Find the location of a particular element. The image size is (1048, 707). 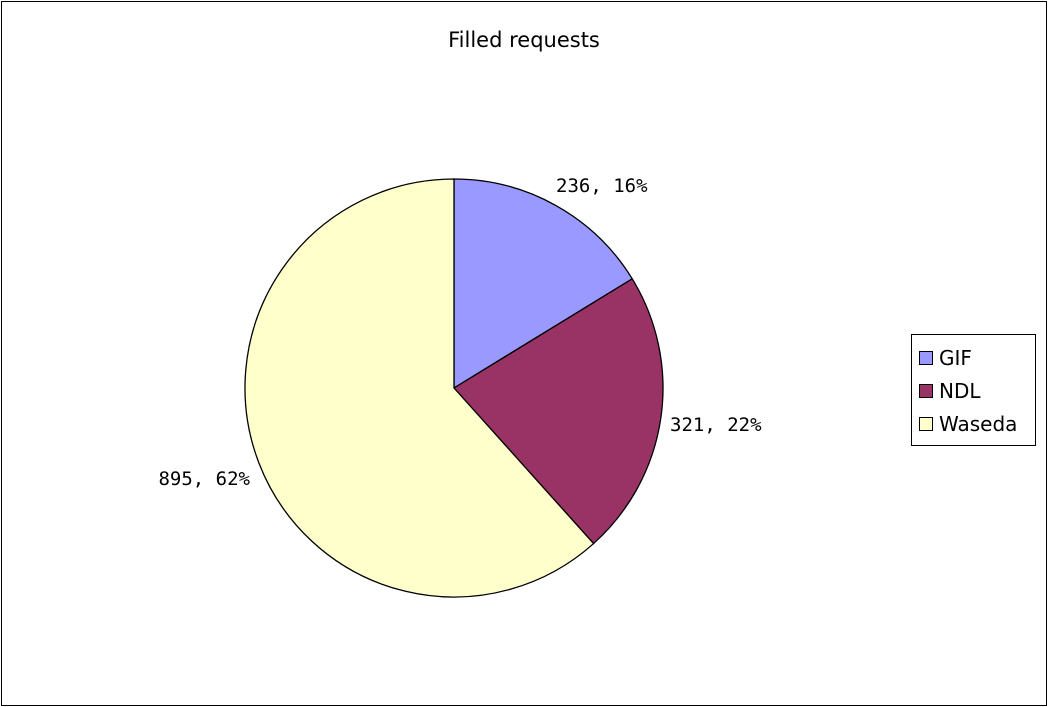

data-label-waseda: 895, 62% is located at coordinates (204, 479).